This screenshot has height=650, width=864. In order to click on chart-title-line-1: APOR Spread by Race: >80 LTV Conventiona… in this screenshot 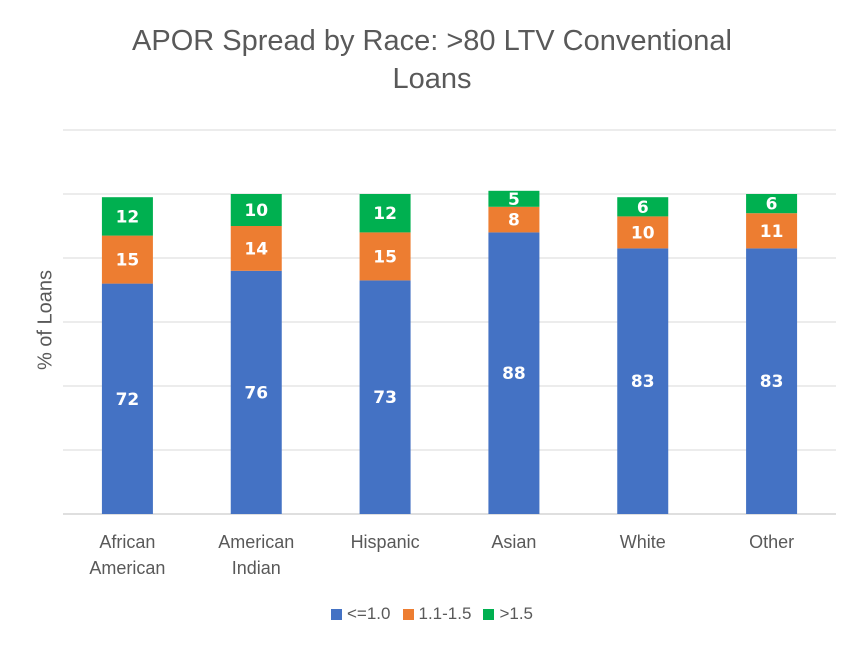, I will do `click(432, 41)`.